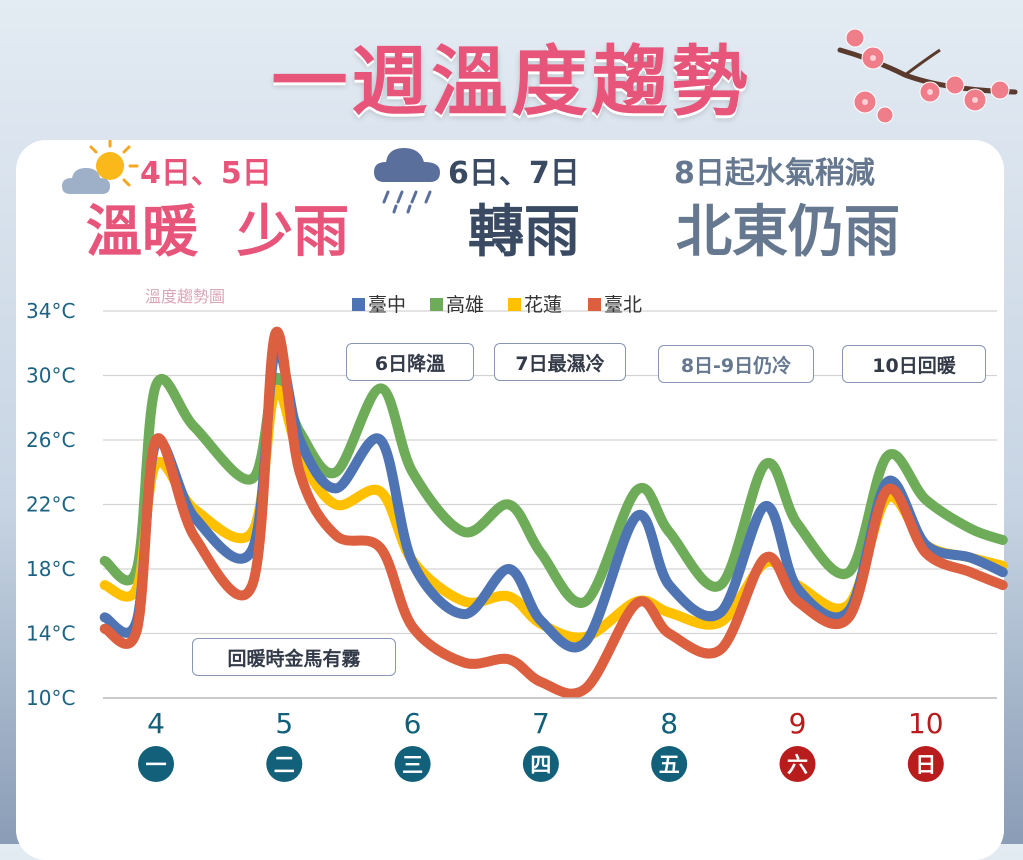 Image resolution: width=1023 pixels, height=860 pixels. What do you see at coordinates (413, 723) in the screenshot?
I see `x-tick-label: 6` at bounding box center [413, 723].